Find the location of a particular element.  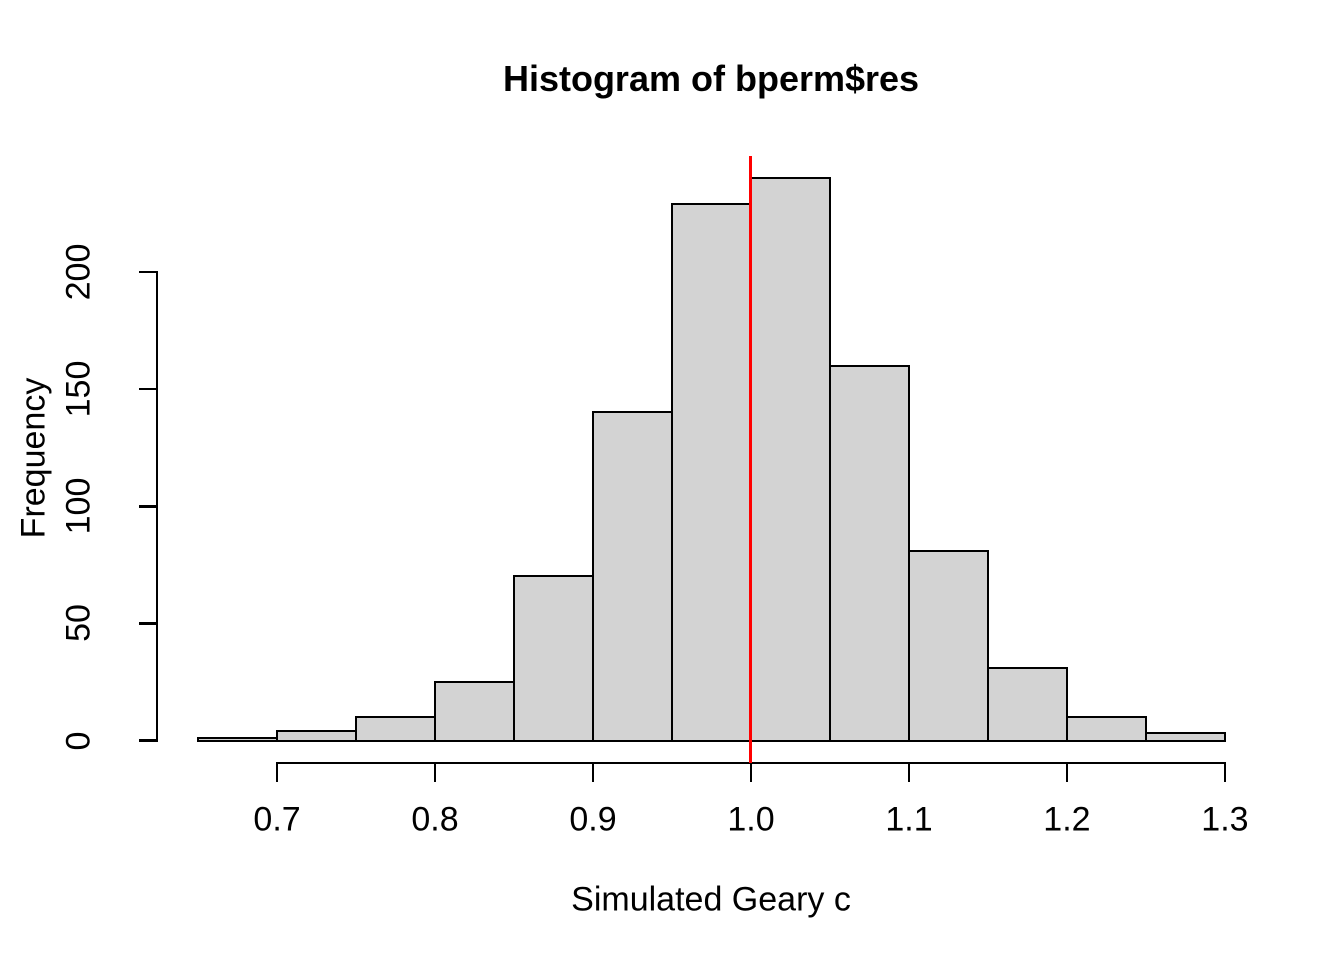

x-tick-label: 0.9 is located at coordinates (593, 819).